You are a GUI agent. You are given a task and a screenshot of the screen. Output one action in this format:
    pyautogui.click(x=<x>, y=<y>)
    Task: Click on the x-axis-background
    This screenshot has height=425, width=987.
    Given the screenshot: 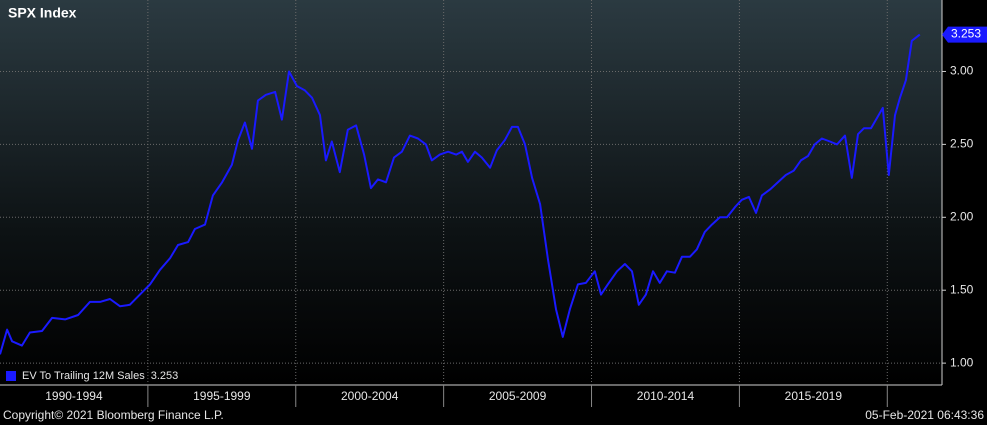 What is the action you would take?
    pyautogui.click(x=471, y=396)
    